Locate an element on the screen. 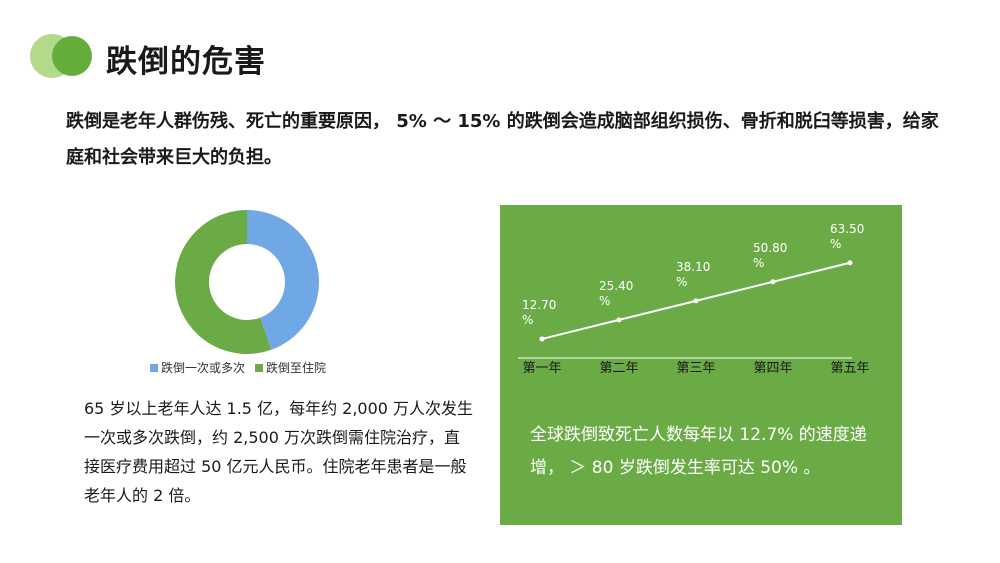 Image resolution: width=1000 pixels, height=563 pixels. x-tick-label: 第一年 is located at coordinates (541, 368).